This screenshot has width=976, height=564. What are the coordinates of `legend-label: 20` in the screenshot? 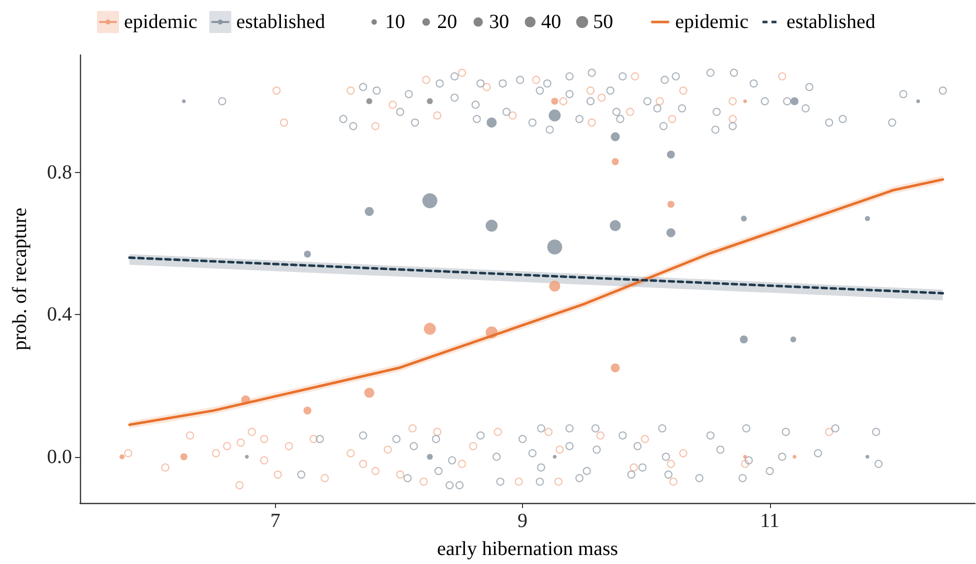 It's located at (447, 22).